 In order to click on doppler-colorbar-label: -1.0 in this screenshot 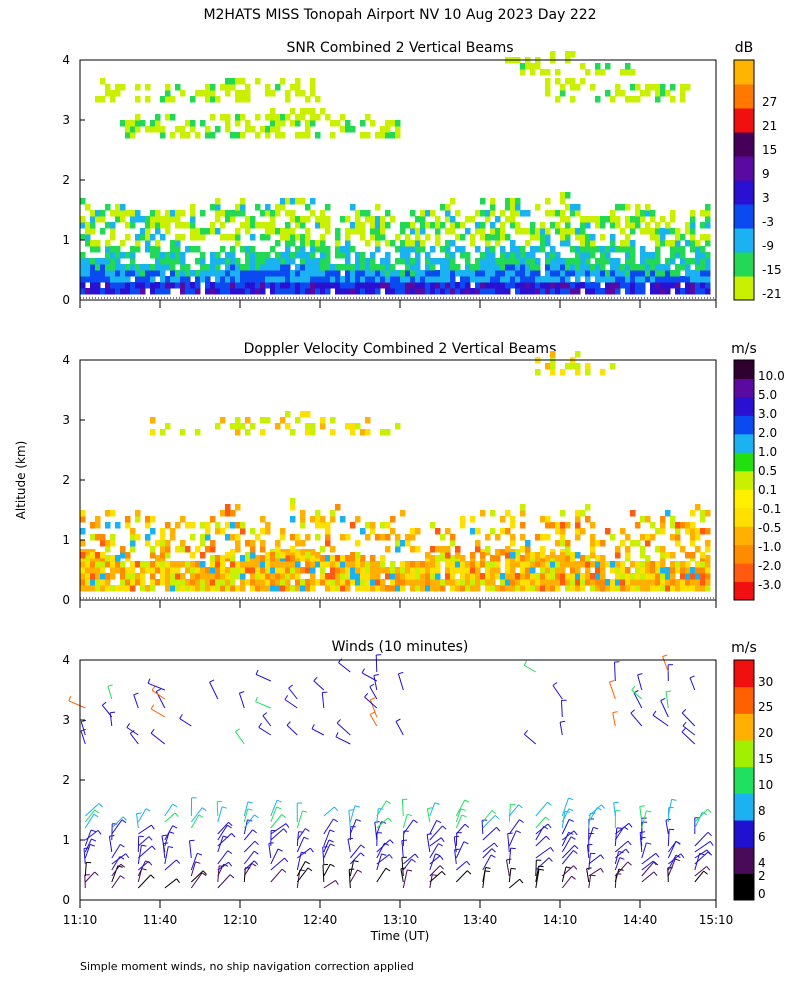, I will do `click(769, 547)`.